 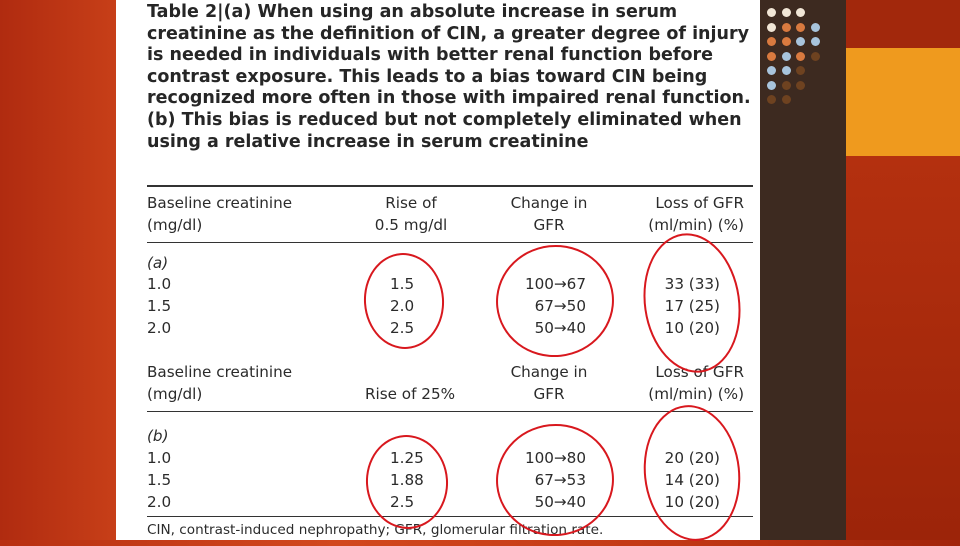 I want to click on a-row3-rise: 2.5, so click(x=402, y=328).